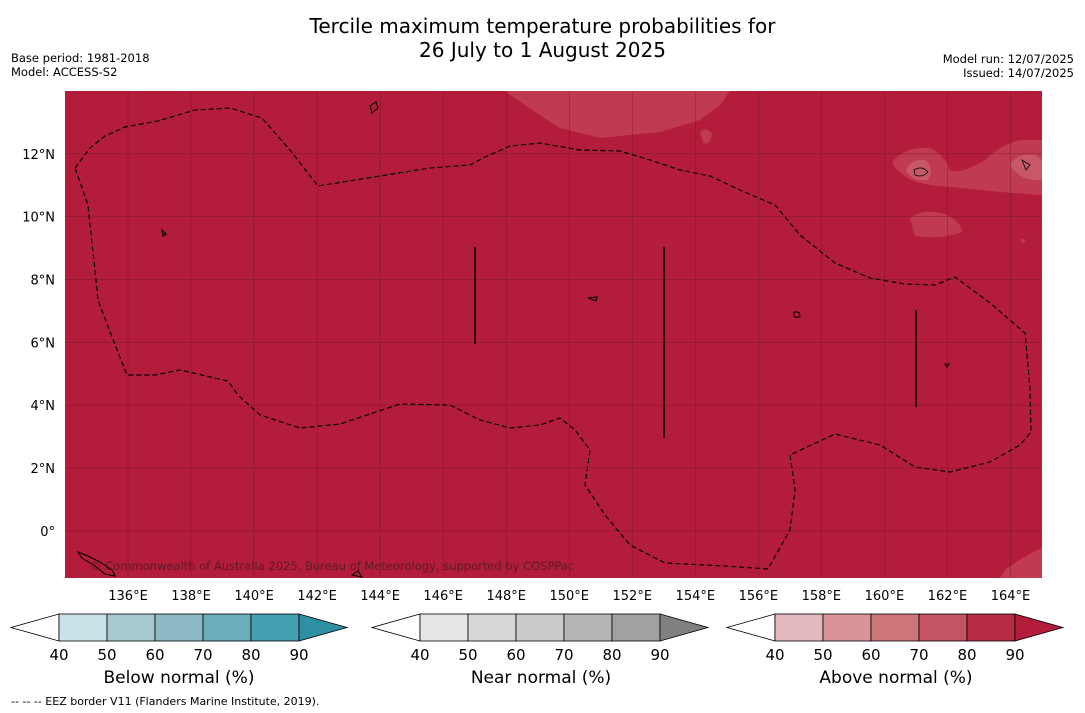 This screenshot has height=713, width=1085. I want to click on base-period: Base period: 1981-2018, so click(80, 58).